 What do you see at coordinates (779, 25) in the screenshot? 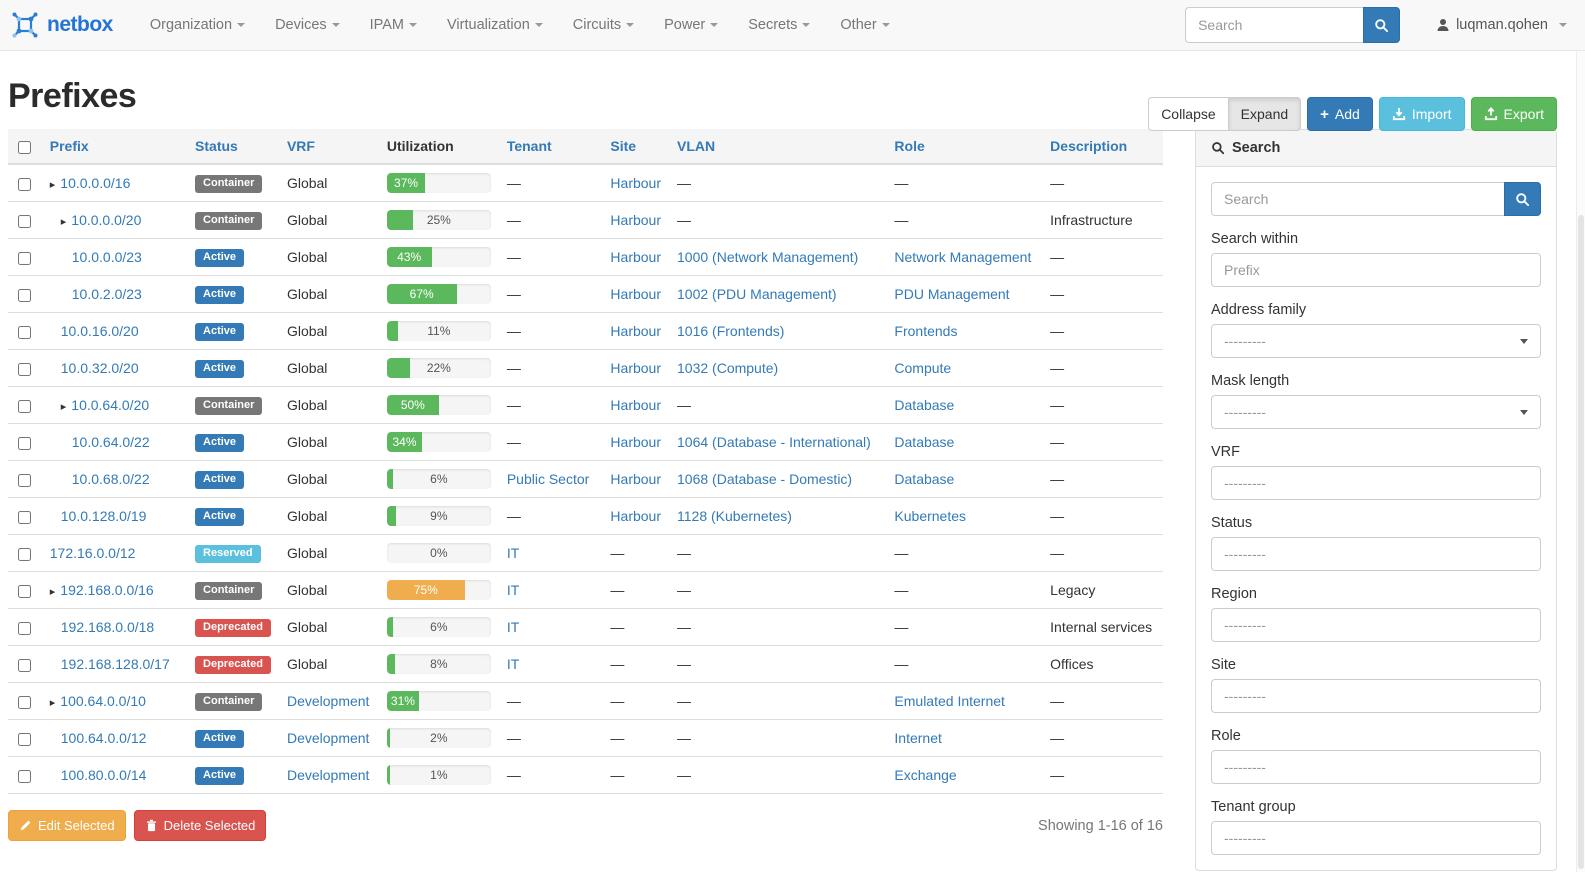
I see `nav-item-secrets: Secrets` at bounding box center [779, 25].